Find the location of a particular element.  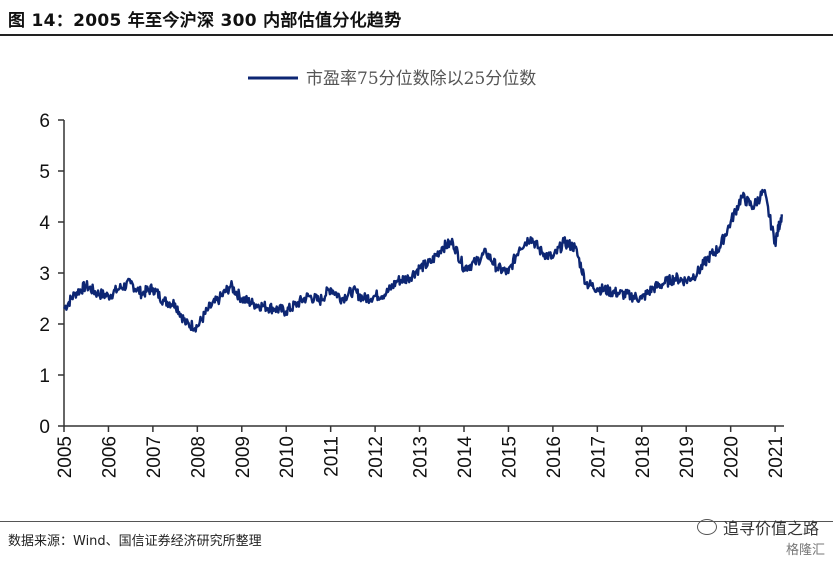

bottom-divider is located at coordinates (416, 521).